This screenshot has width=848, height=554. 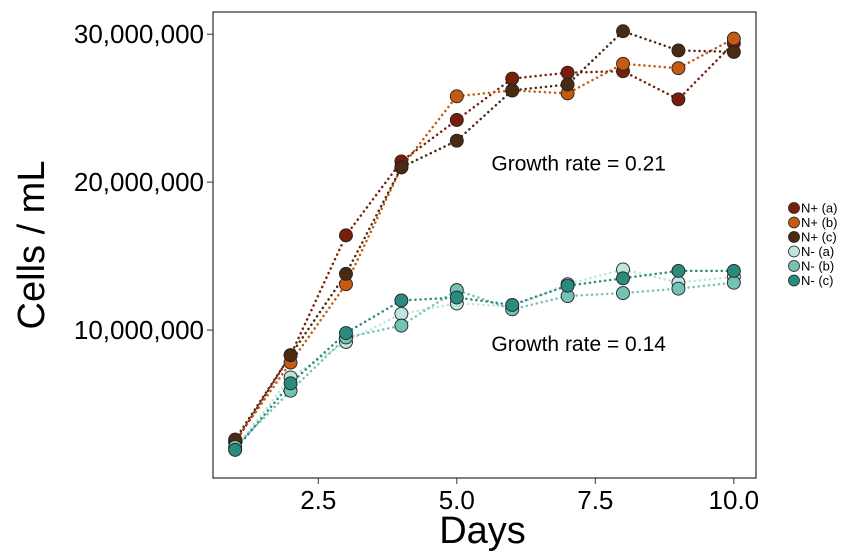 What do you see at coordinates (819, 208) in the screenshot?
I see `legend-label: N+ (a)` at bounding box center [819, 208].